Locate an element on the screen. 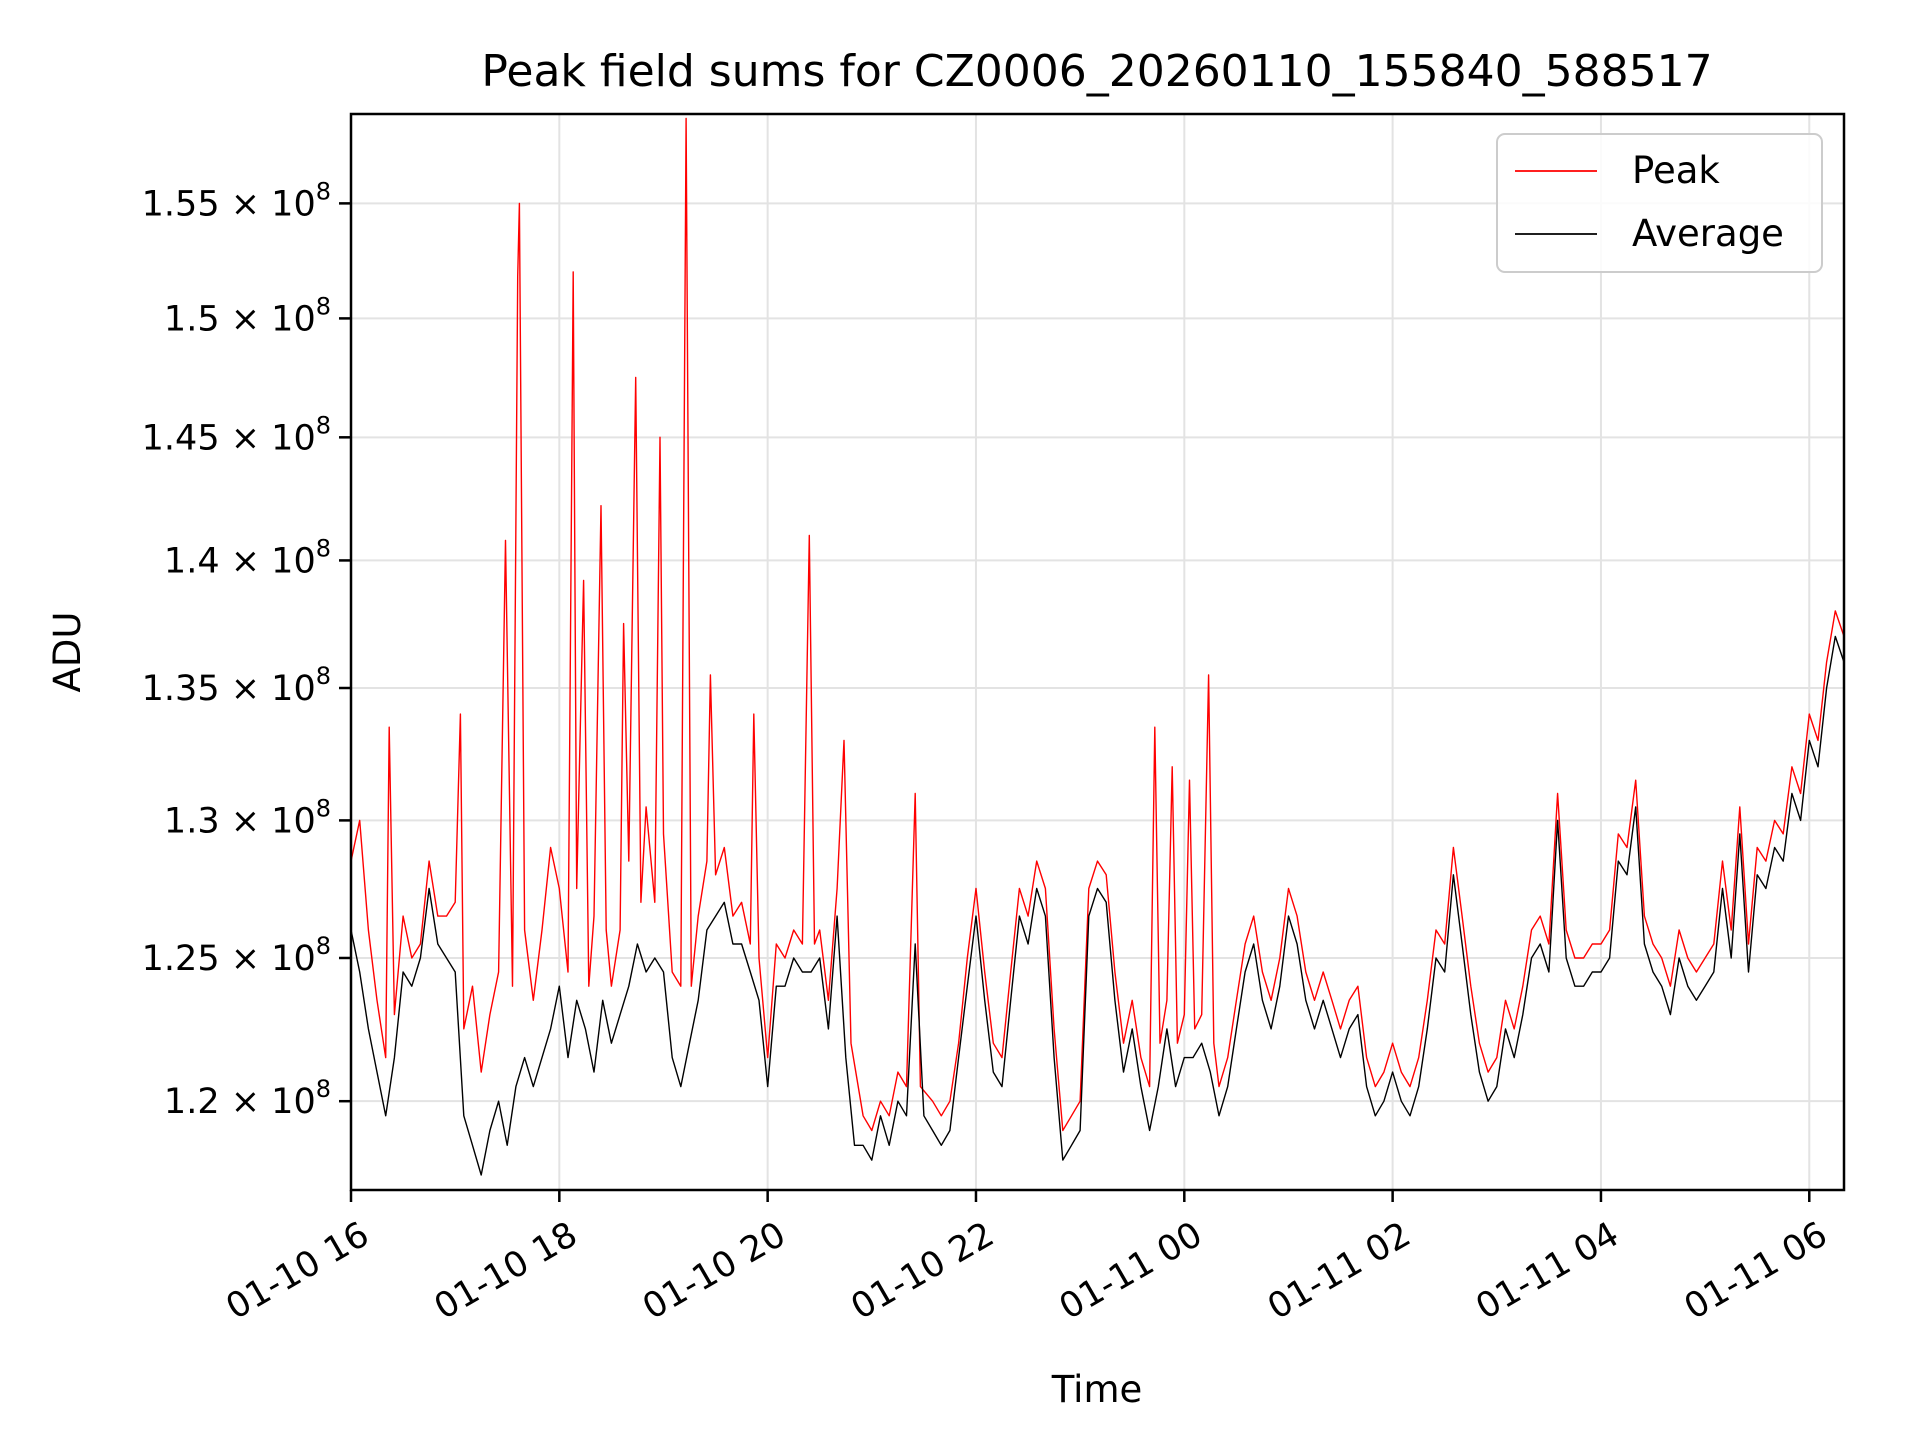 Image resolution: width=1920 pixels, height=1440 pixels. y-tick-mantissa: 1.55 is located at coordinates (181, 204).